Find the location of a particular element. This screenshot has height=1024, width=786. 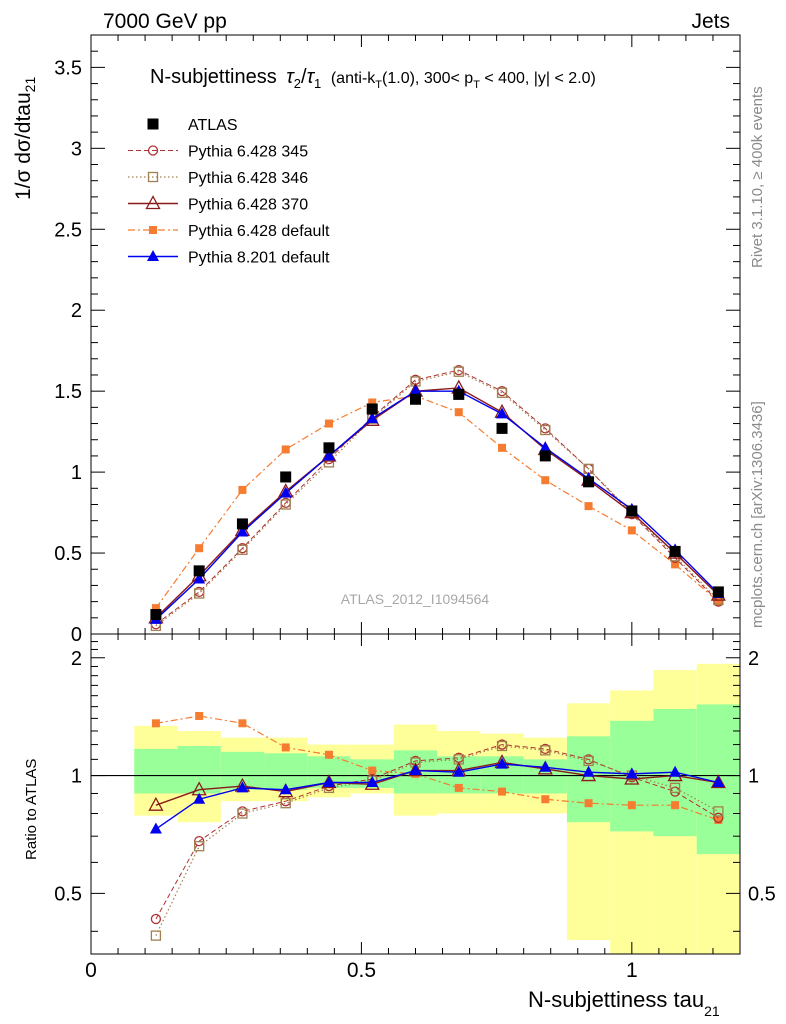

y-axis-label-main-sub: 21 is located at coordinates (30, 85).